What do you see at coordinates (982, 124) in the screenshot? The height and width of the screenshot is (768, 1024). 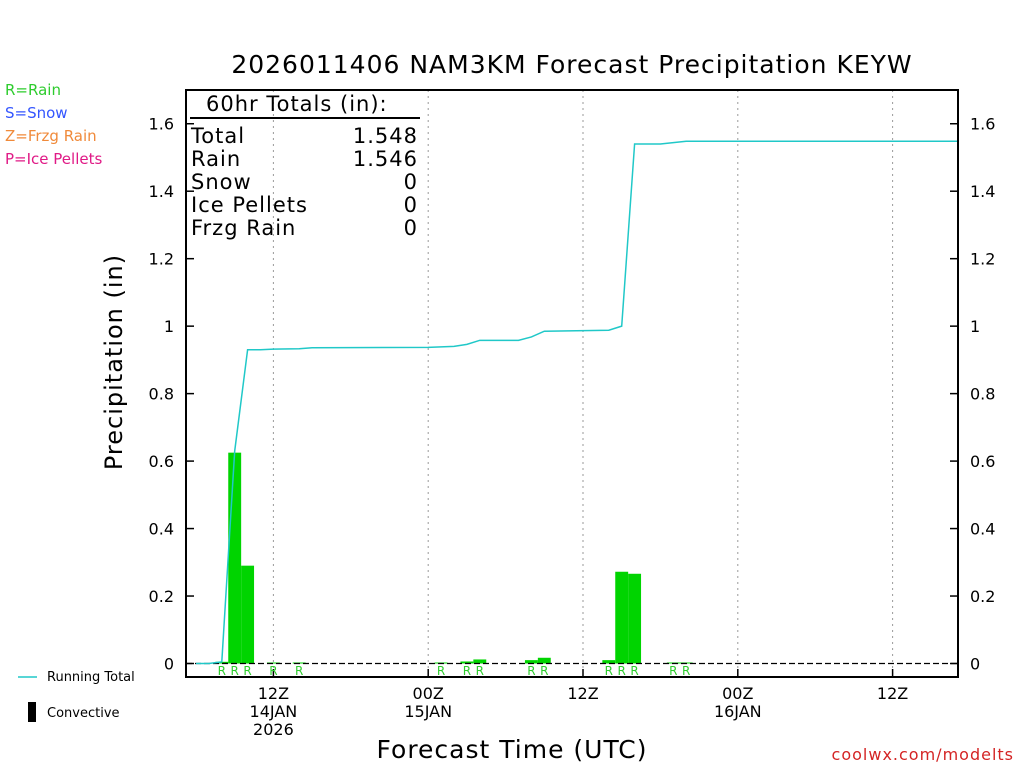 I see `y-tick-label-right: 1.6` at bounding box center [982, 124].